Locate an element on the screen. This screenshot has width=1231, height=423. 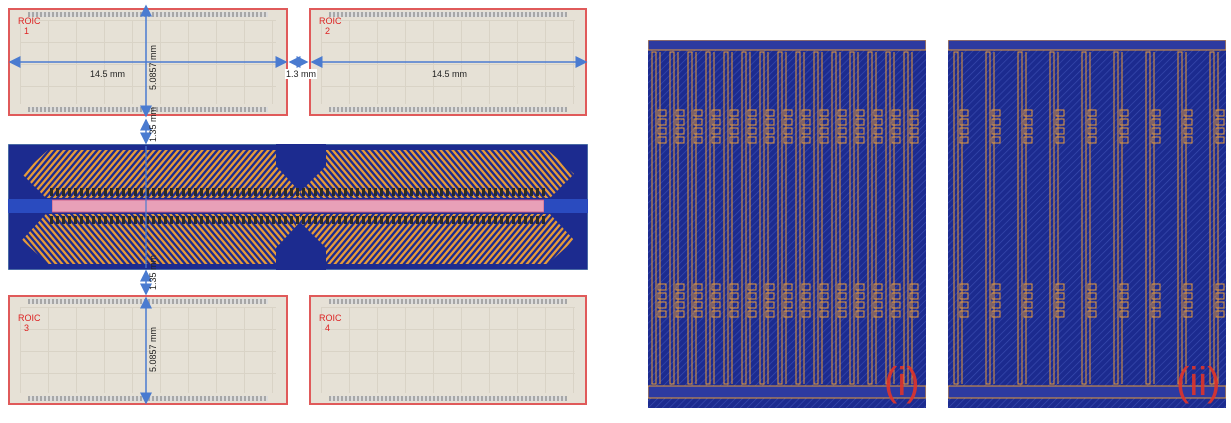
roic-block-4: ROIC 4 is located at coordinates (448, 350).